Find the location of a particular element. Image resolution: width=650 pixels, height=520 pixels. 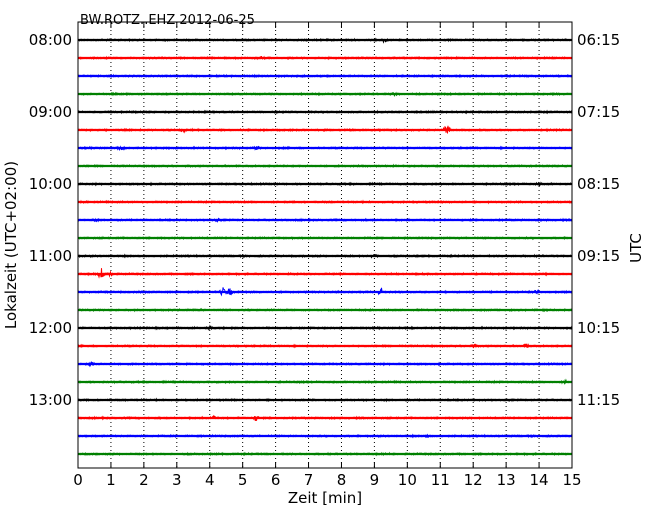

x-tick-label: 9 is located at coordinates (375, 480).